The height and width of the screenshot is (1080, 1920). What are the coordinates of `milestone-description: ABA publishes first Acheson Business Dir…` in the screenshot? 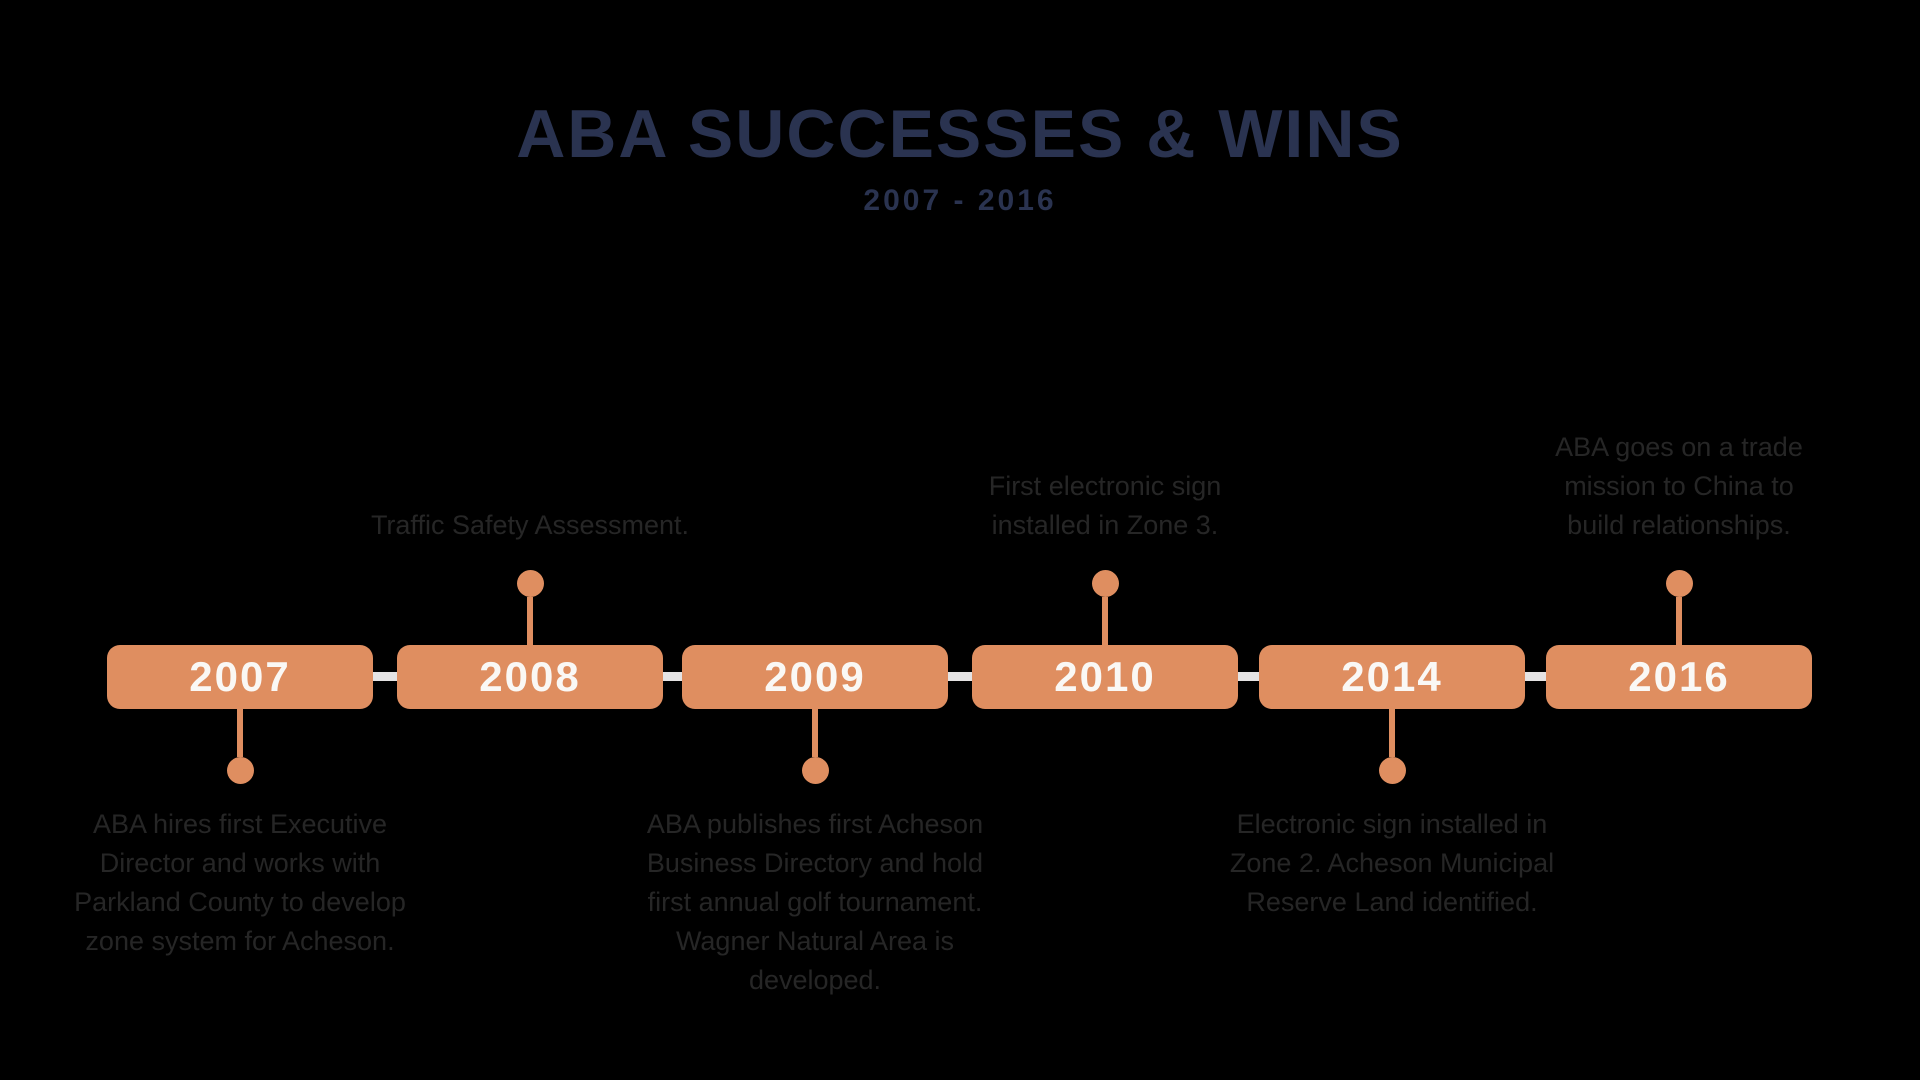 It's located at (815, 902).